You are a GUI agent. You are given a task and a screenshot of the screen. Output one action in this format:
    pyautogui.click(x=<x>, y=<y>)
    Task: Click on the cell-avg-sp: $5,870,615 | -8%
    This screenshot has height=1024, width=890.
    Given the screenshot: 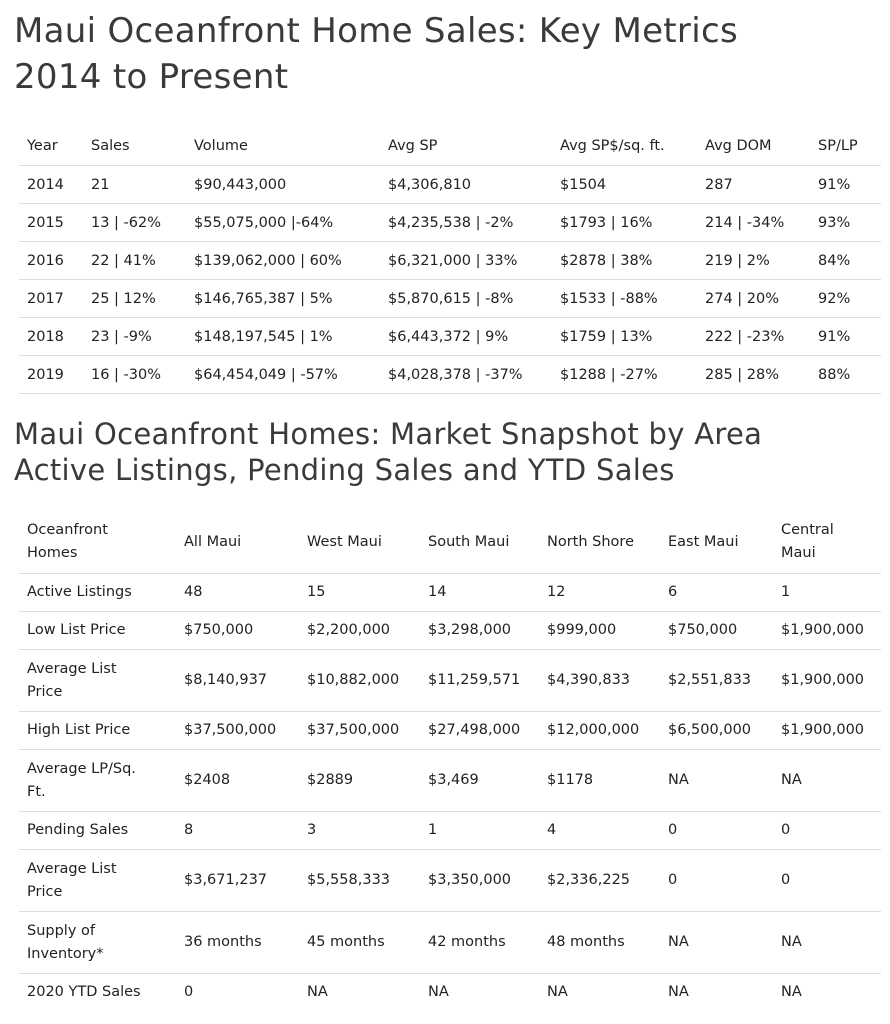 What is the action you would take?
    pyautogui.click(x=466, y=298)
    